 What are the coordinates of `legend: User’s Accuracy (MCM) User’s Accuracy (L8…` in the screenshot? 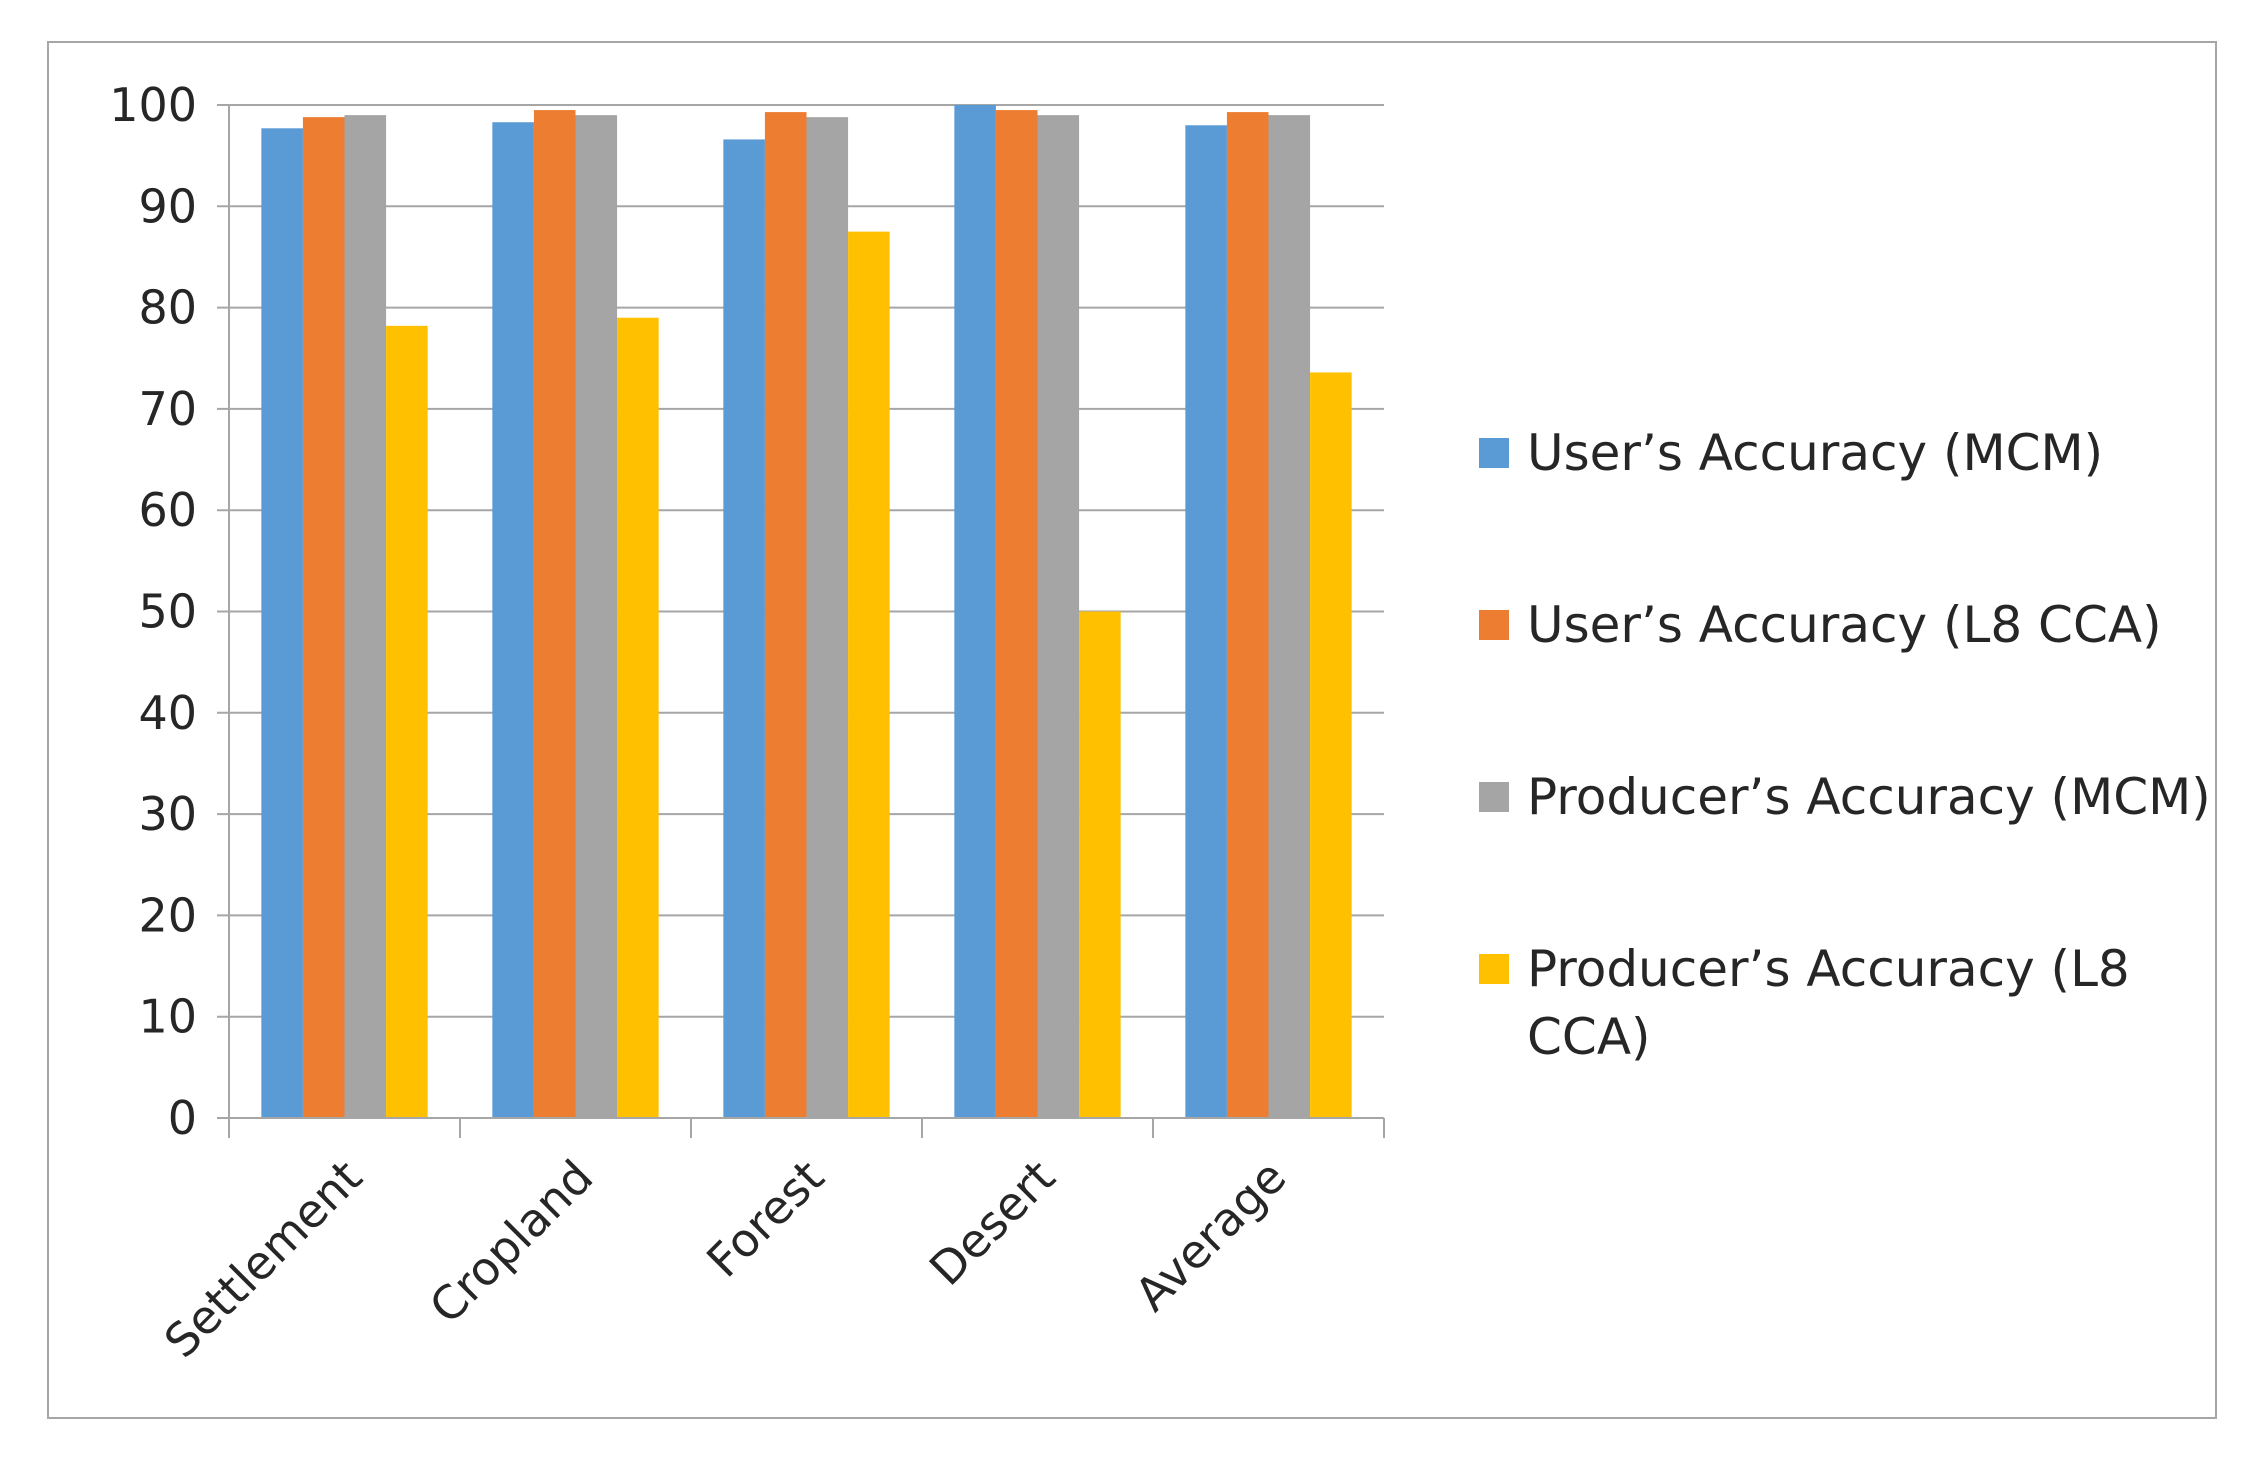 It's located at (1845, 745).